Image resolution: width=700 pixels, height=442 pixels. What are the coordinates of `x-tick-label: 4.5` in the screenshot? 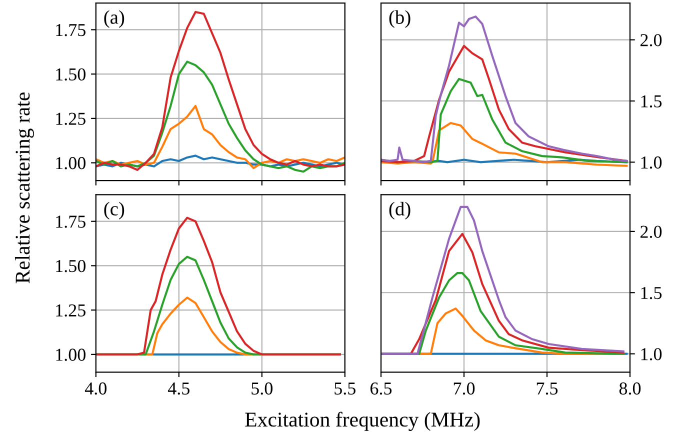 It's located at (179, 388).